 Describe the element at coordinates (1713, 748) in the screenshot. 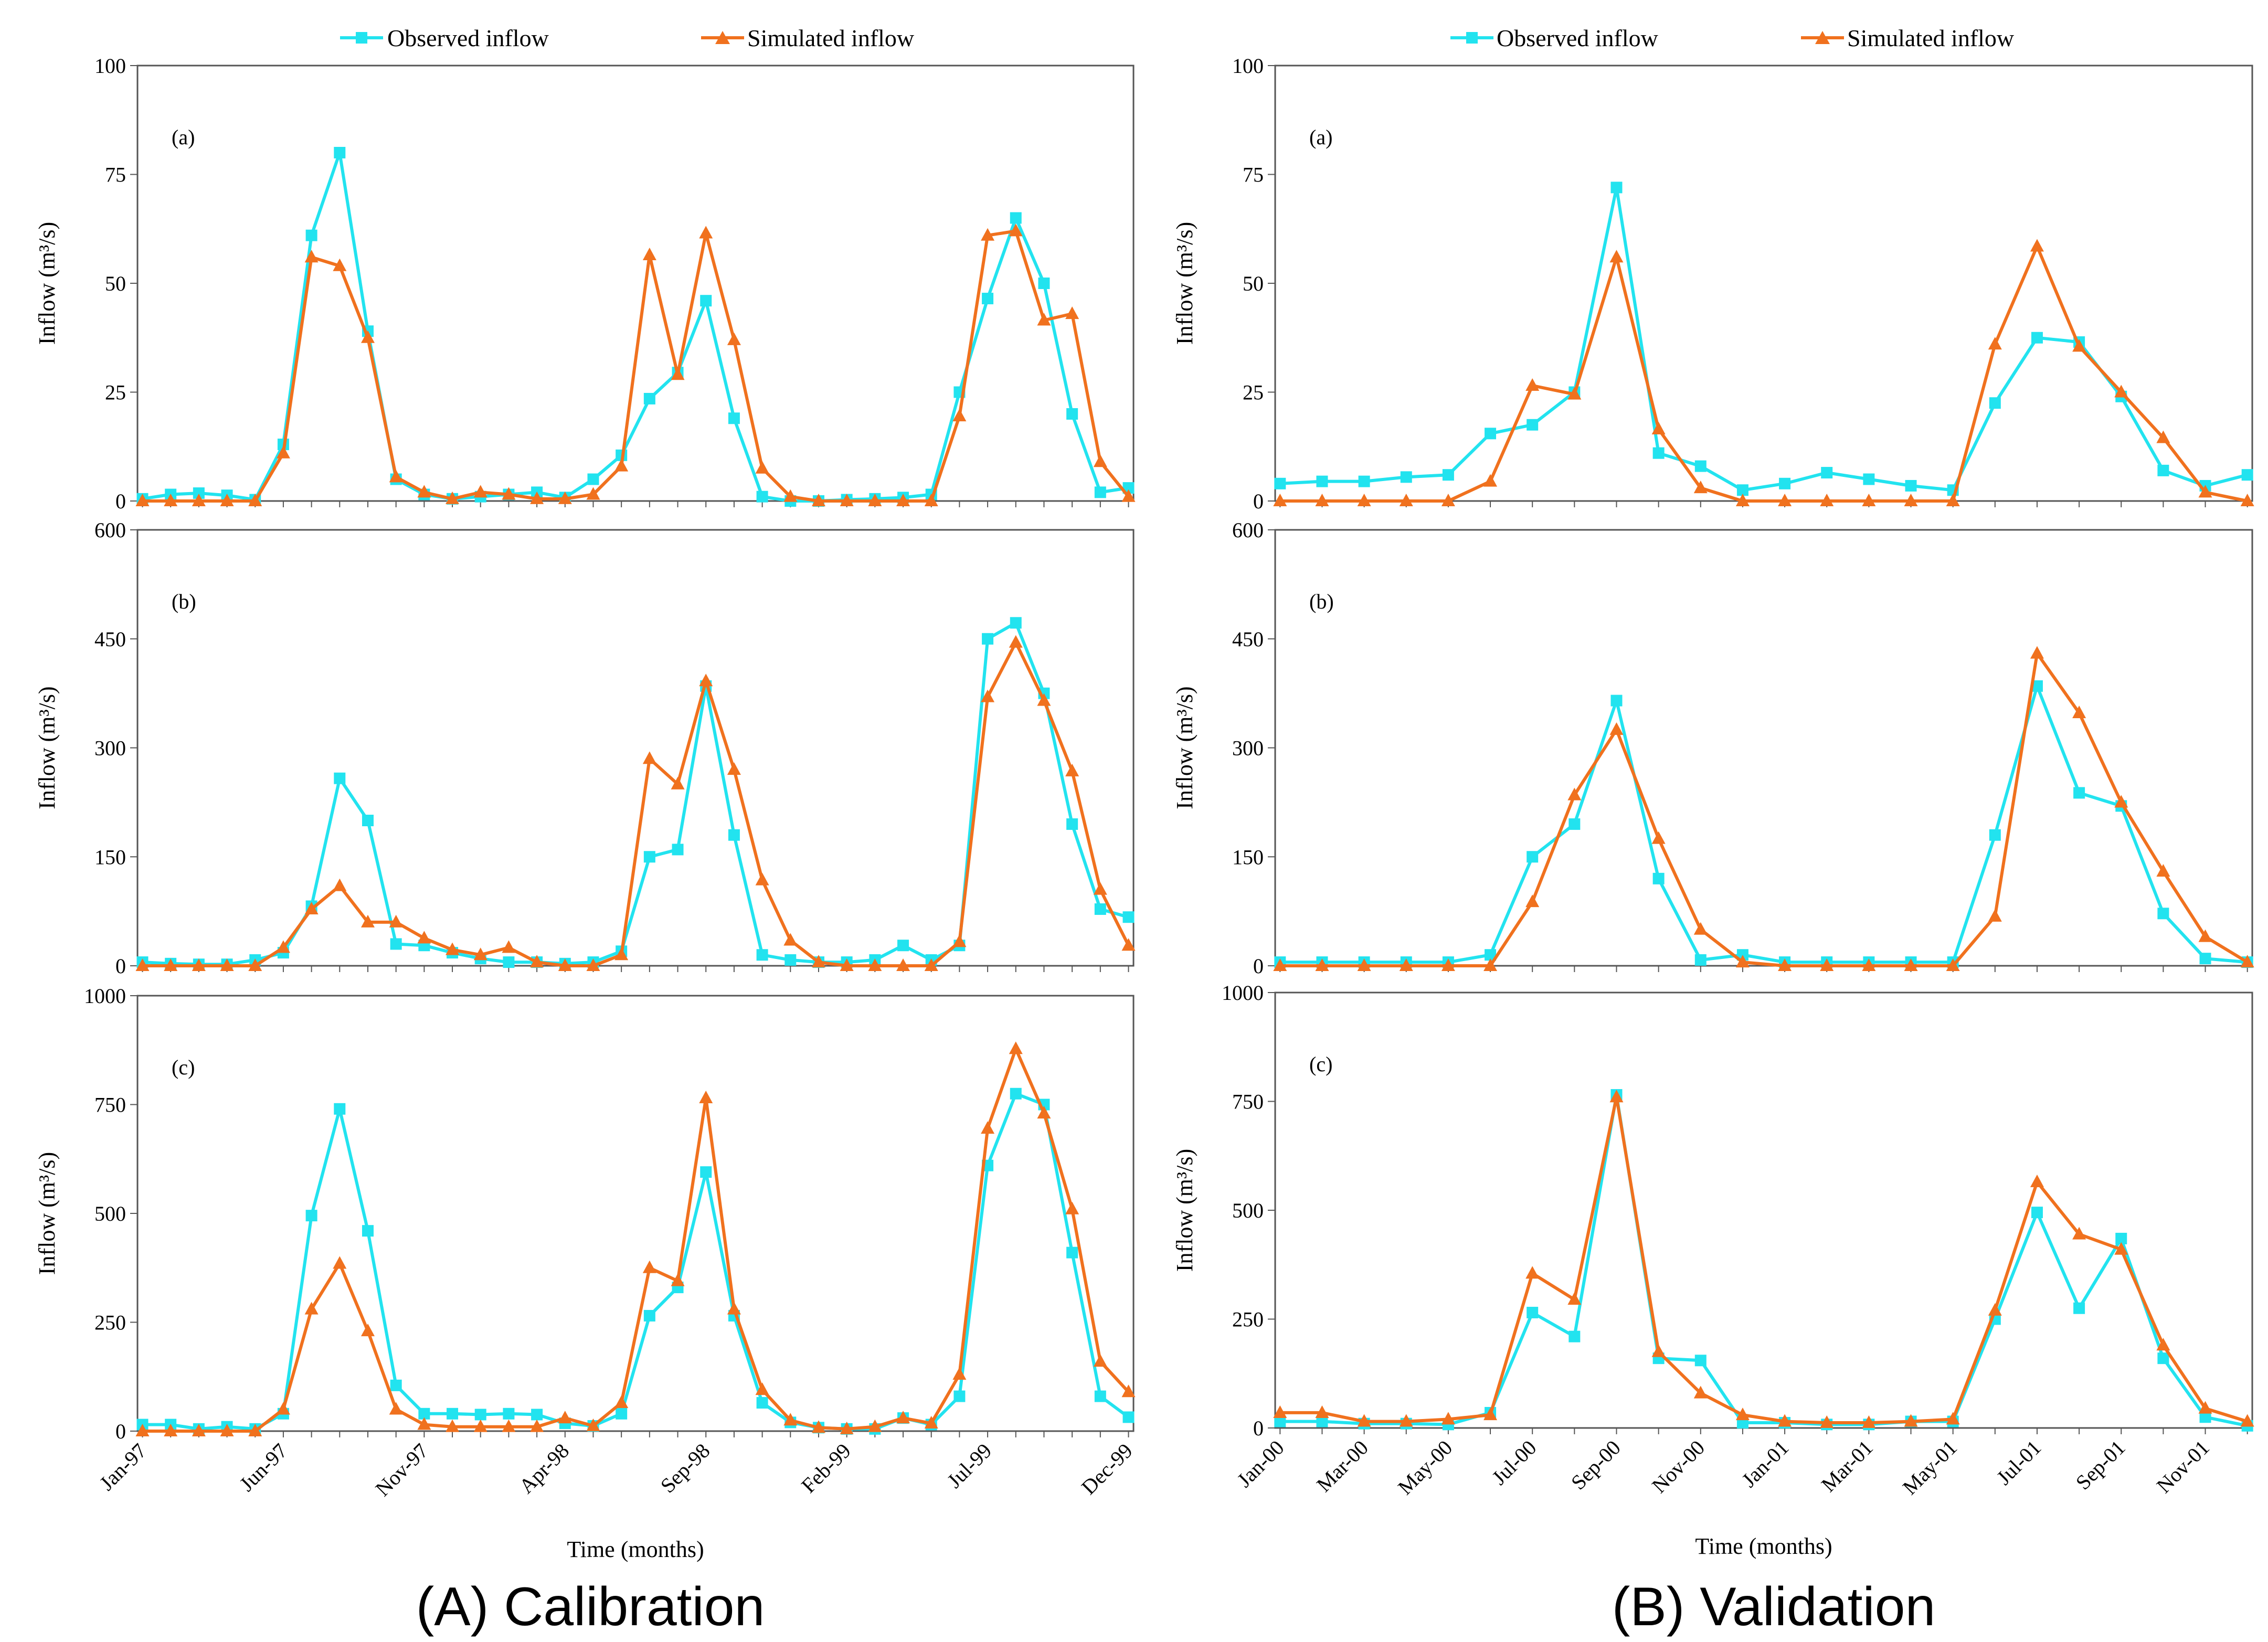

I see `validation-panel-b: 0 150 300 450 600 Inflow (m³/s) (b)` at that location.